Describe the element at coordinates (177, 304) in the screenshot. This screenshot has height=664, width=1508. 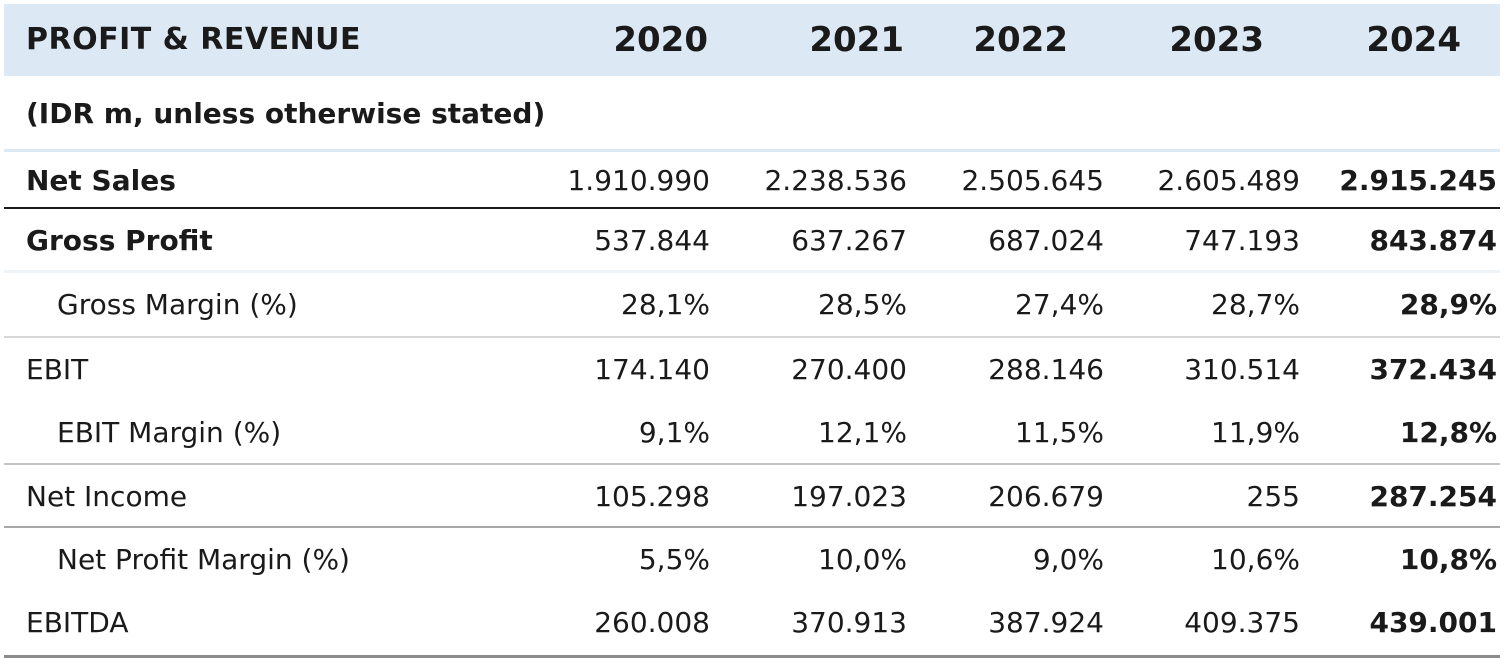
I see `row-label: Gross Margin (%)` at that location.